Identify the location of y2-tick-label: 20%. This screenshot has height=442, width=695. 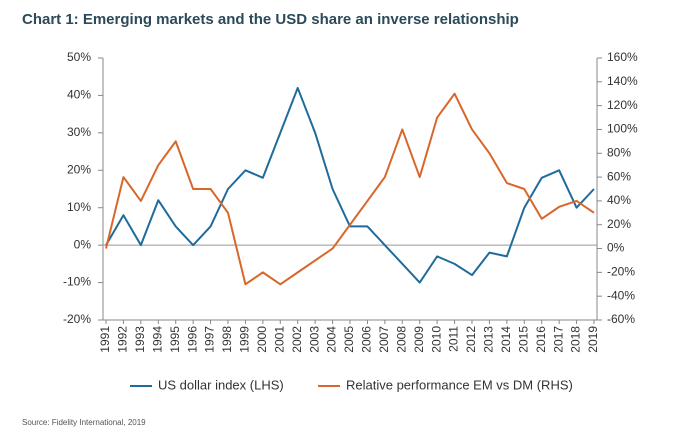
(619, 224).